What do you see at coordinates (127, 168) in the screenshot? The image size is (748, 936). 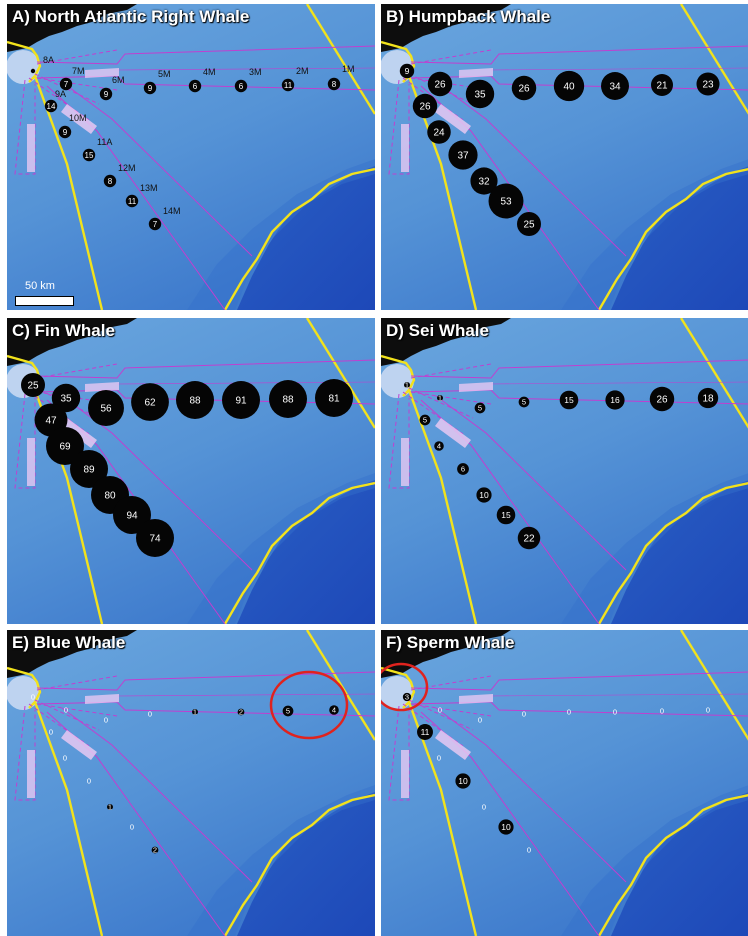 I see `site-name-label: 12M` at bounding box center [127, 168].